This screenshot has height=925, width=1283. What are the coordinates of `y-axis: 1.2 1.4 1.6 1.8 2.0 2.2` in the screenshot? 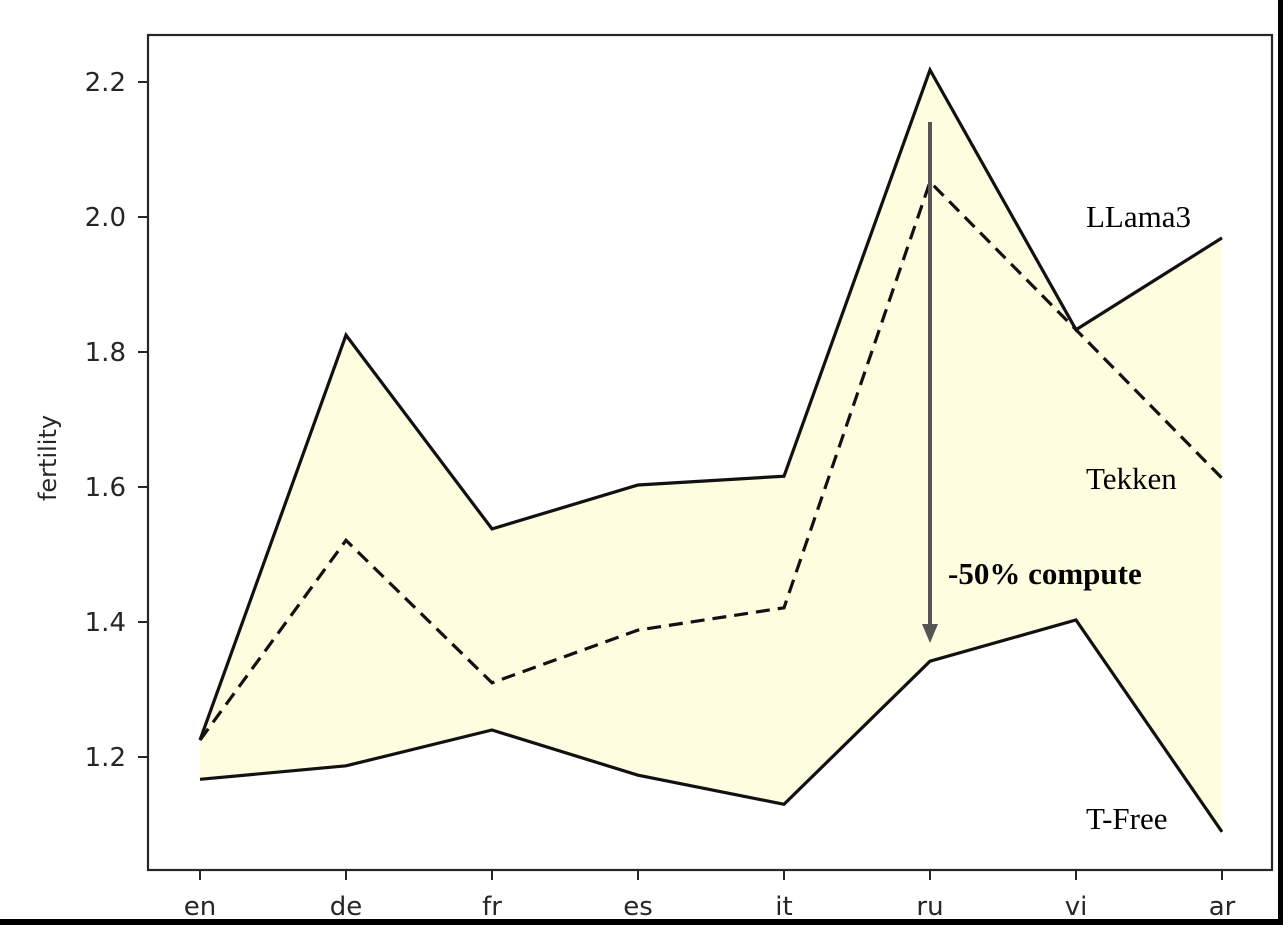 It's located at (116, 420).